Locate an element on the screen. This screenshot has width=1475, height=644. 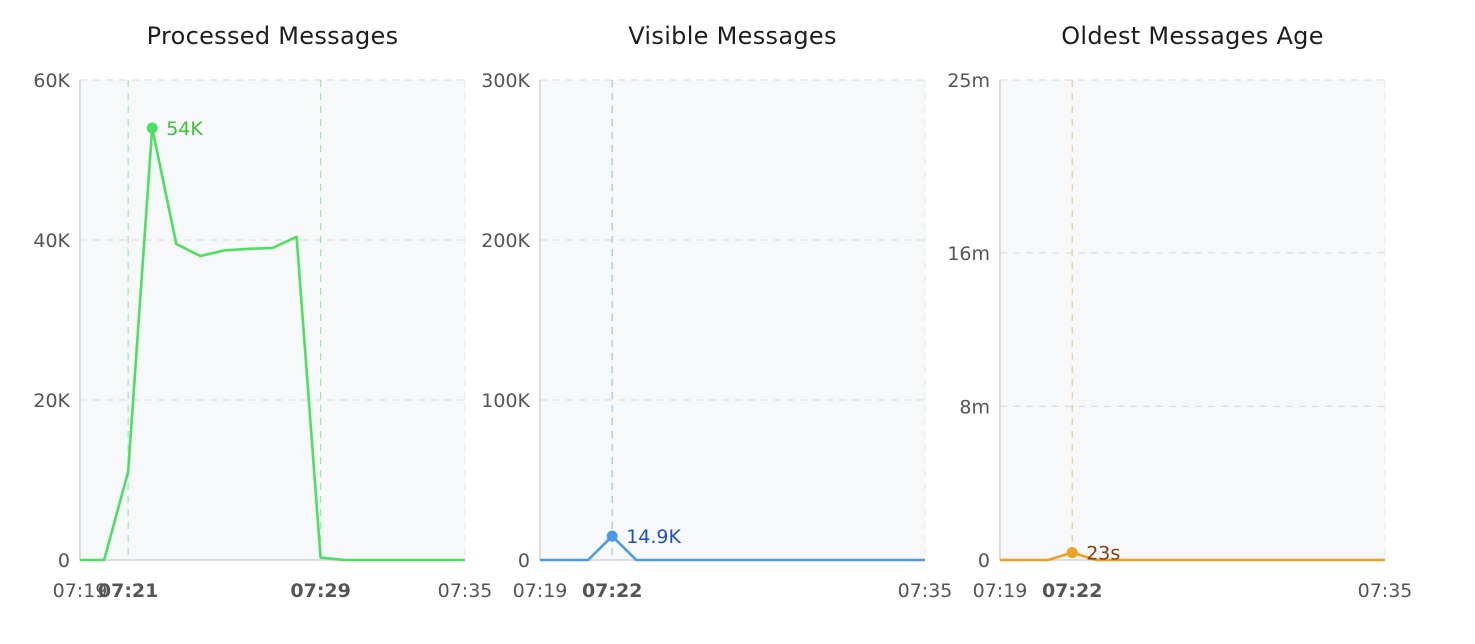
y-tick-label: 100K is located at coordinates (505, 401).